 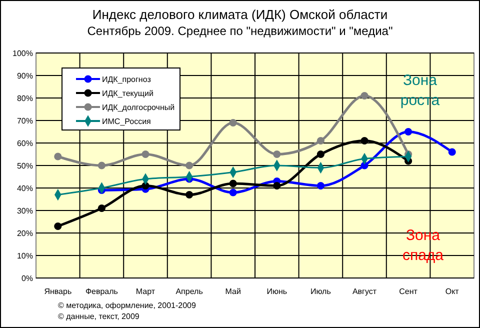 What do you see at coordinates (24, 76) in the screenshot?
I see `y-tick-label: 90%` at bounding box center [24, 76].